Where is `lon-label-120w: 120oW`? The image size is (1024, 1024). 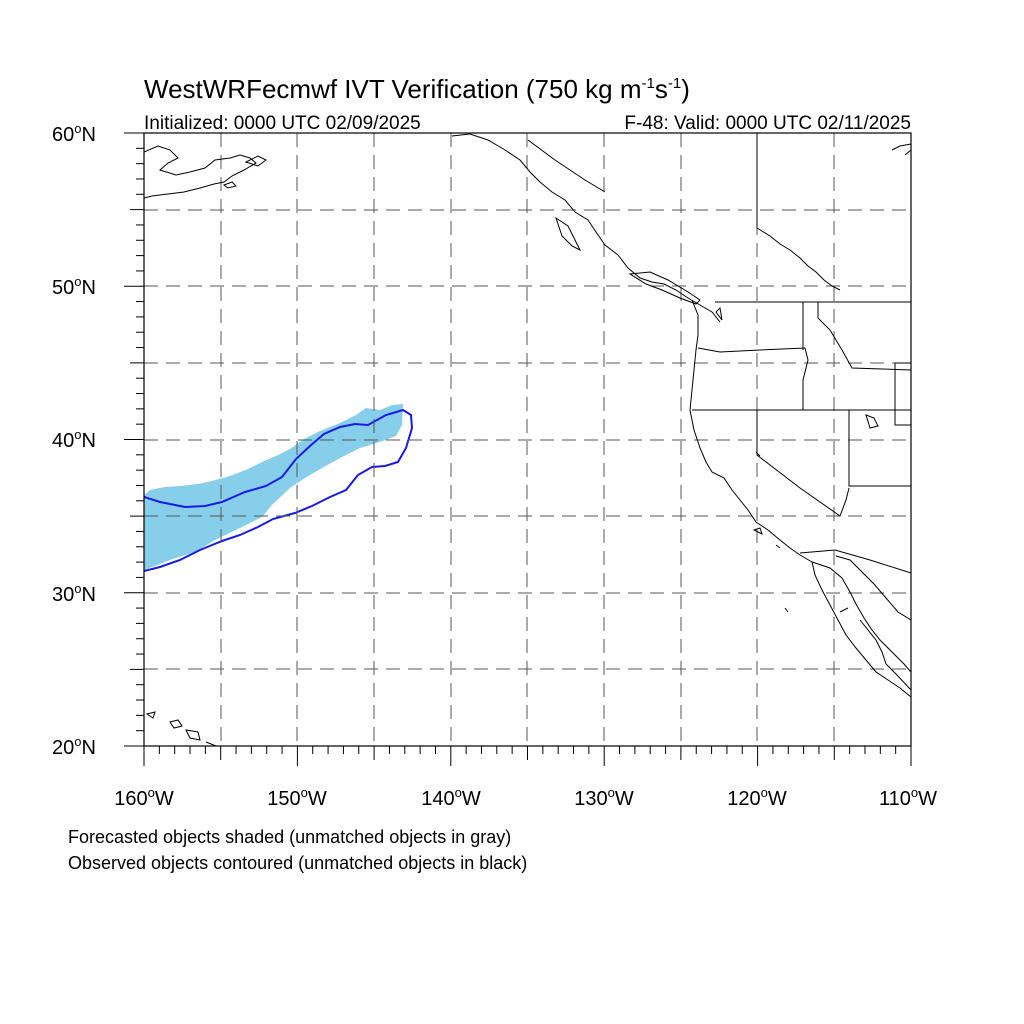
lon-label-120w: 120oW is located at coordinates (757, 797).